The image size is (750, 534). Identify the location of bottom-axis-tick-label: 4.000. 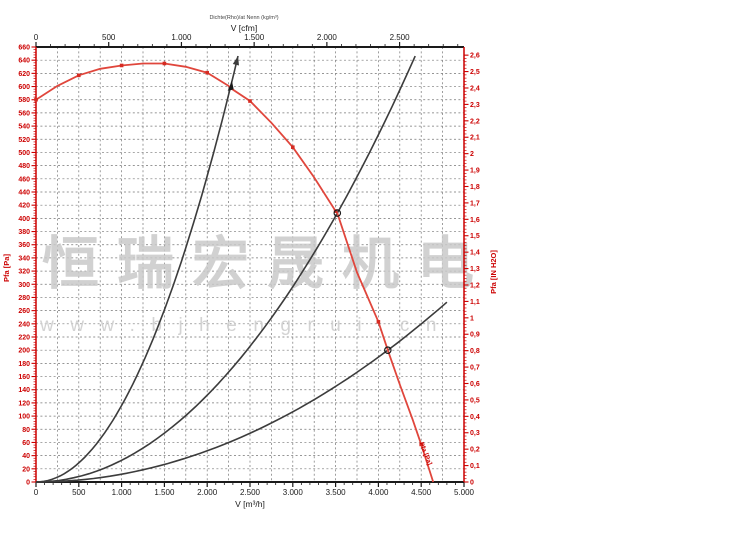
(378, 492).